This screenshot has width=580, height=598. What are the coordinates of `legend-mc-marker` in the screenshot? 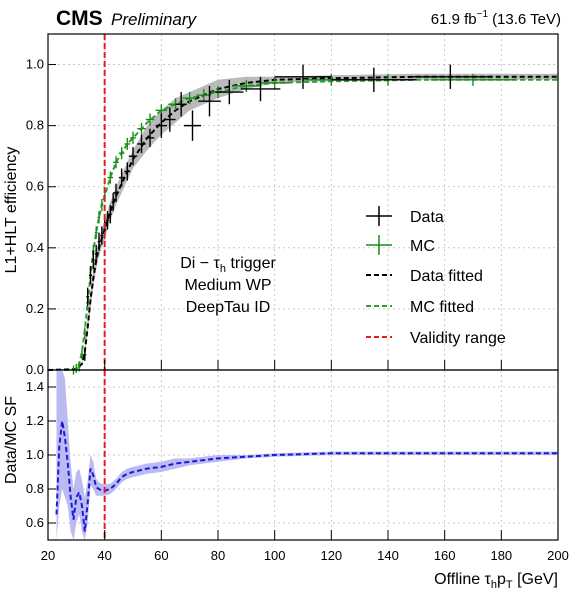 It's located at (379, 245).